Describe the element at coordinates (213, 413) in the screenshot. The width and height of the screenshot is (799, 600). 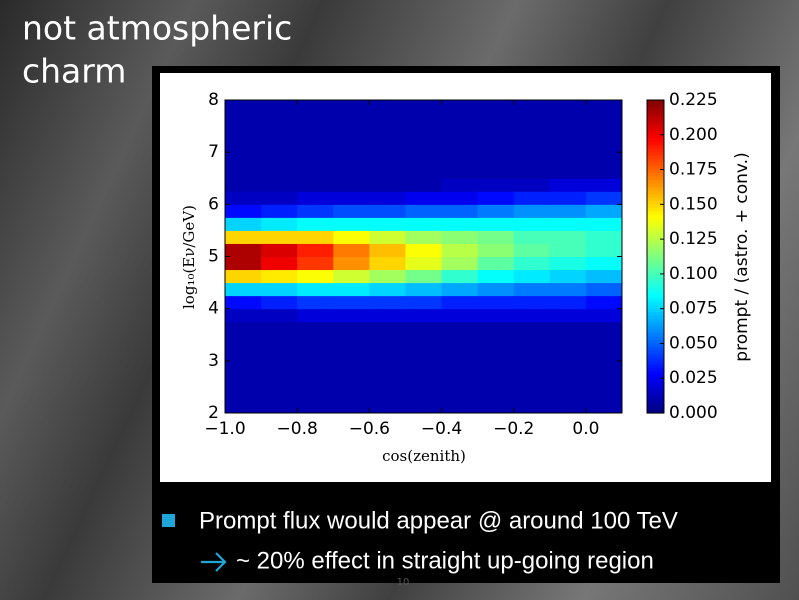
I see `y-tick-label: 2` at that location.